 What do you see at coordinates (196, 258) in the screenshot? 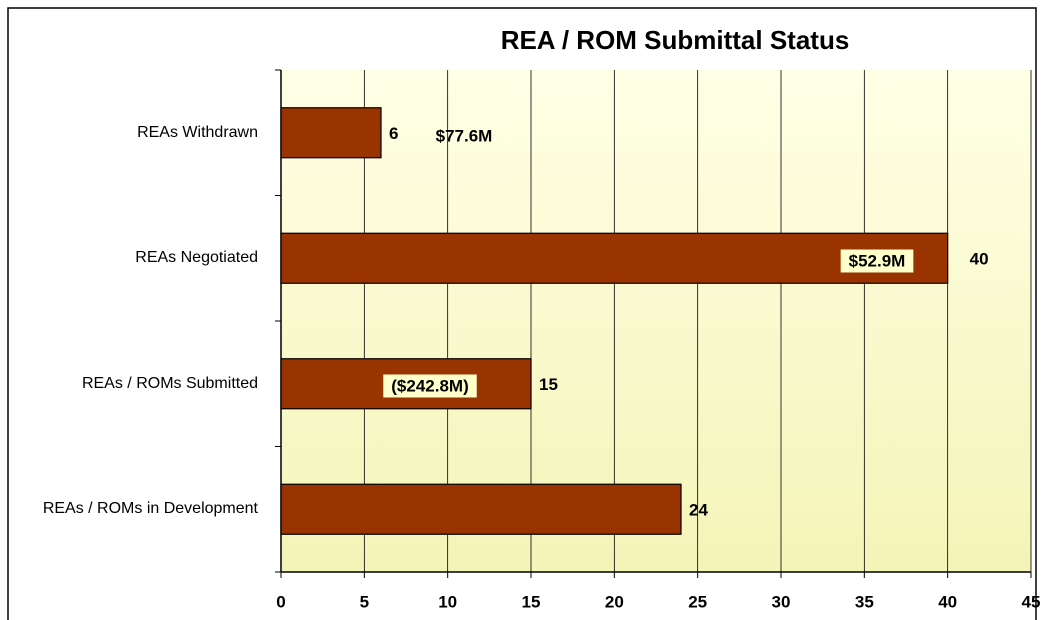
I see `y-tick-label: REAs Negotiated` at bounding box center [196, 258].